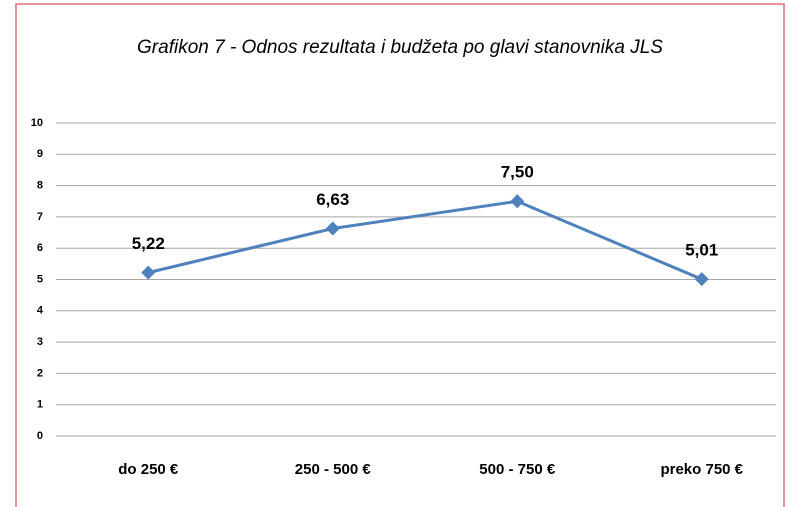 The image size is (789, 507). I want to click on x-tick-label: do 250 €, so click(148, 469).